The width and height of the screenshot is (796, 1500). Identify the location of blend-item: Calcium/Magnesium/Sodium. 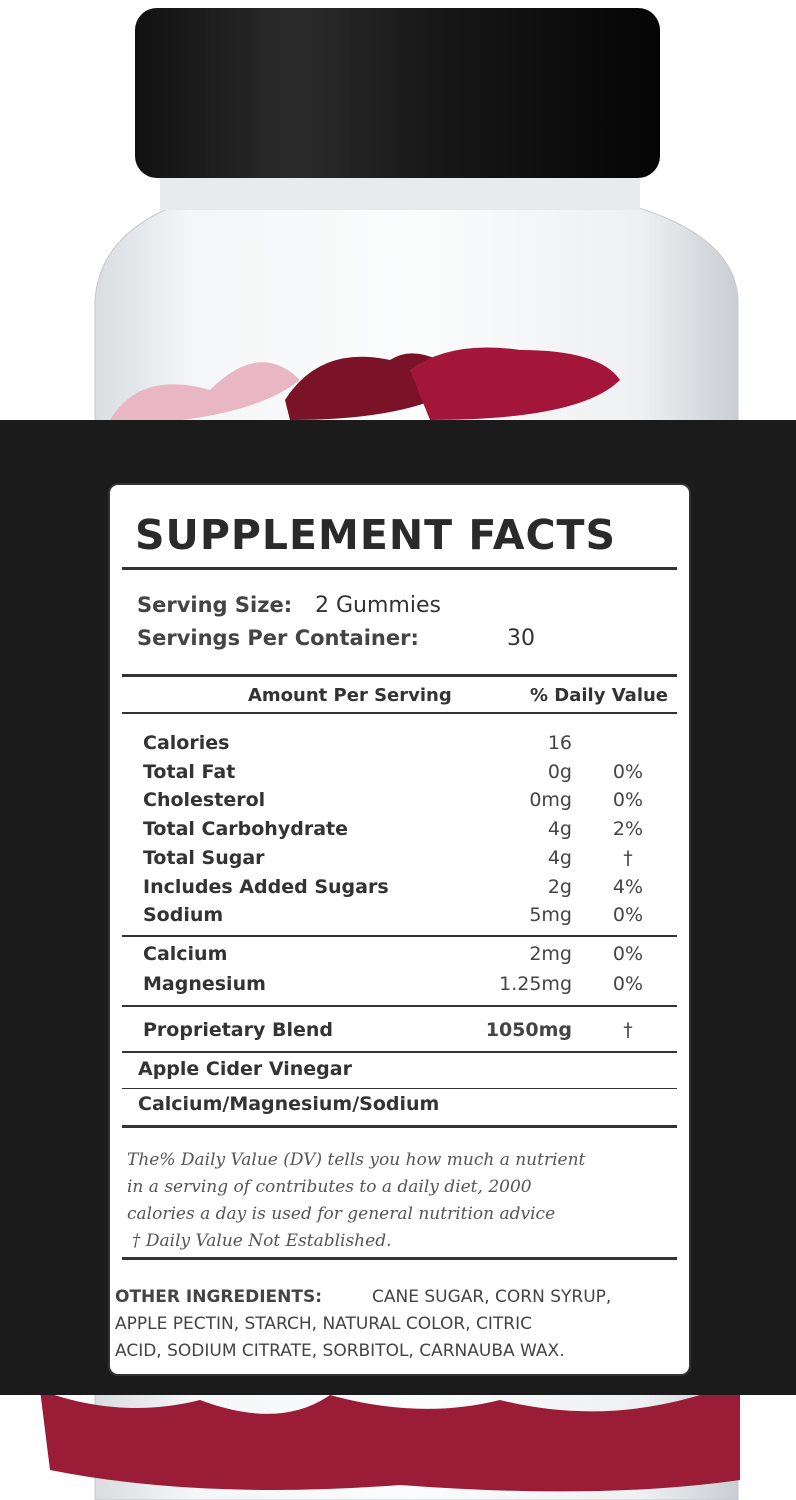
(289, 1104).